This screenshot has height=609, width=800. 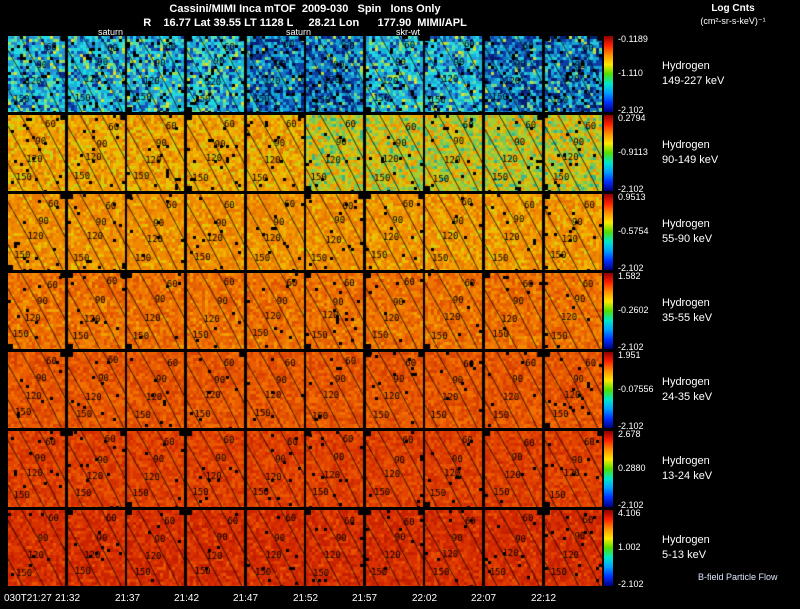 What do you see at coordinates (687, 318) in the screenshot?
I see `energy-range-label: 35-55 keV` at bounding box center [687, 318].